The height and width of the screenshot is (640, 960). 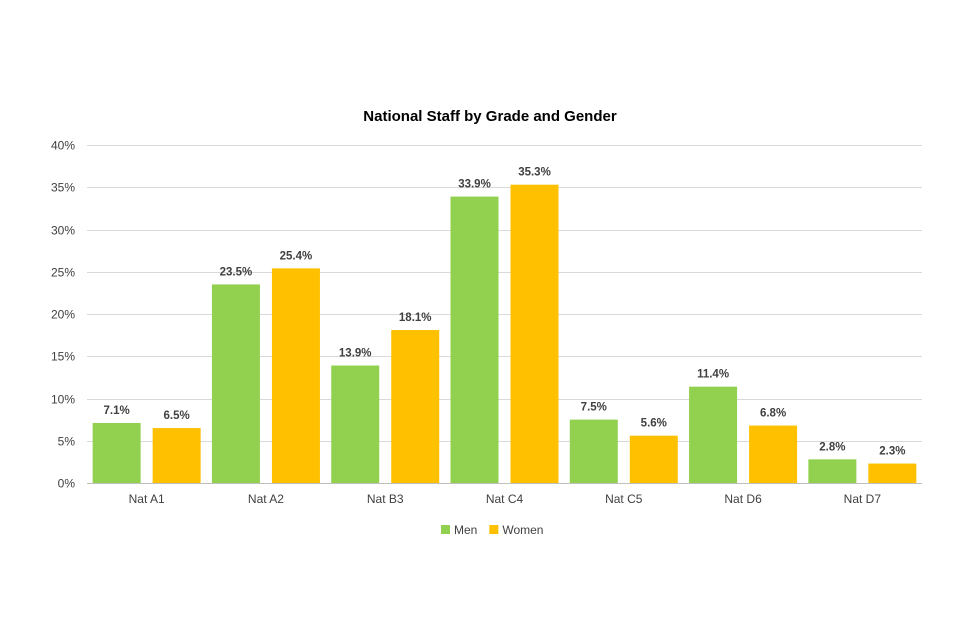 What do you see at coordinates (296, 256) in the screenshot?
I see `data-label: 25.4%` at bounding box center [296, 256].